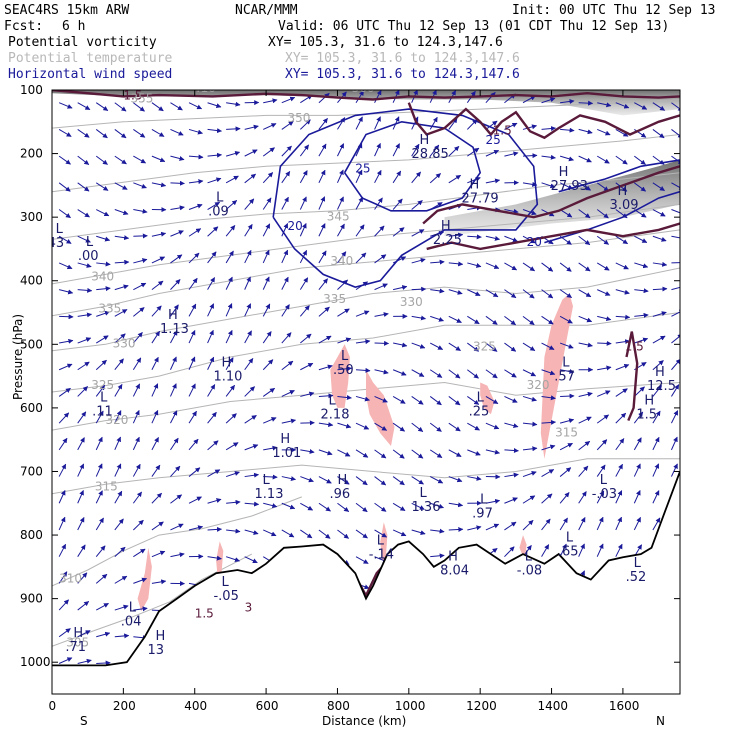  I want to click on y-tick-label: 600, so click(31, 408).